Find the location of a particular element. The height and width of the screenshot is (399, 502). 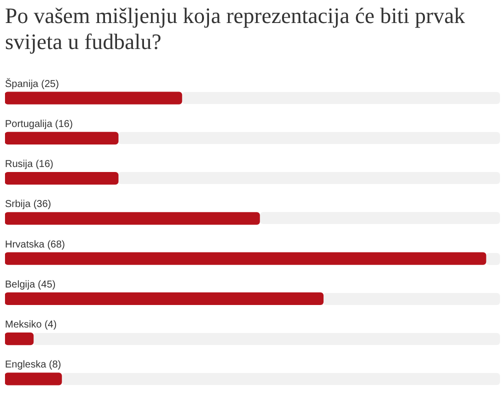

data-label: (36) is located at coordinates (42, 204).